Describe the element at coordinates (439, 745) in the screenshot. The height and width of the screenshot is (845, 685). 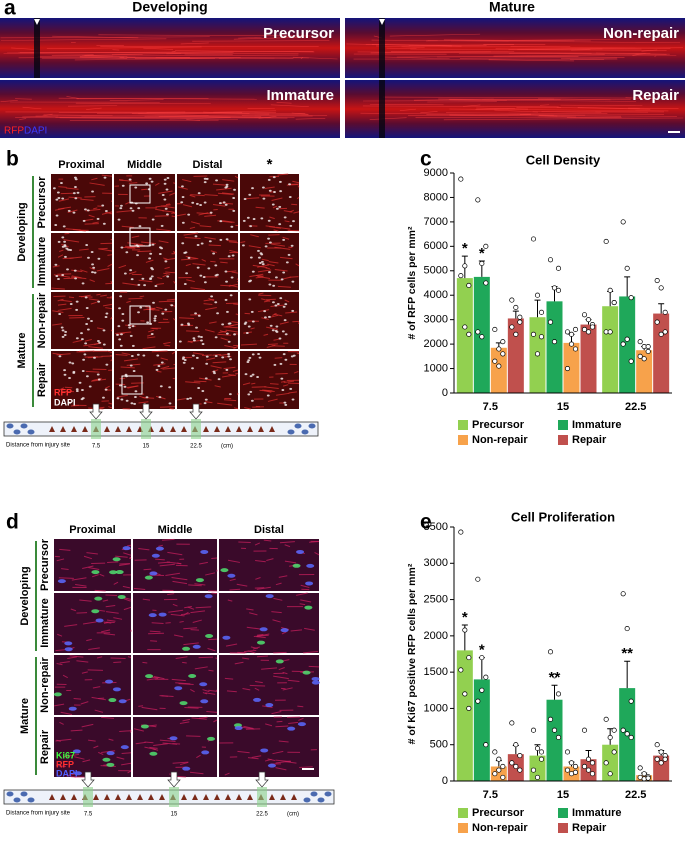
I see `y-tick-label: 500` at that location.